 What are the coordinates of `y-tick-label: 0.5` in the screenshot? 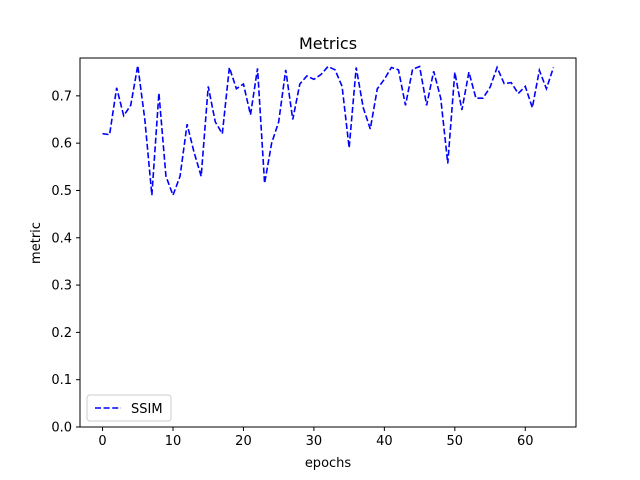 It's located at (61, 191).